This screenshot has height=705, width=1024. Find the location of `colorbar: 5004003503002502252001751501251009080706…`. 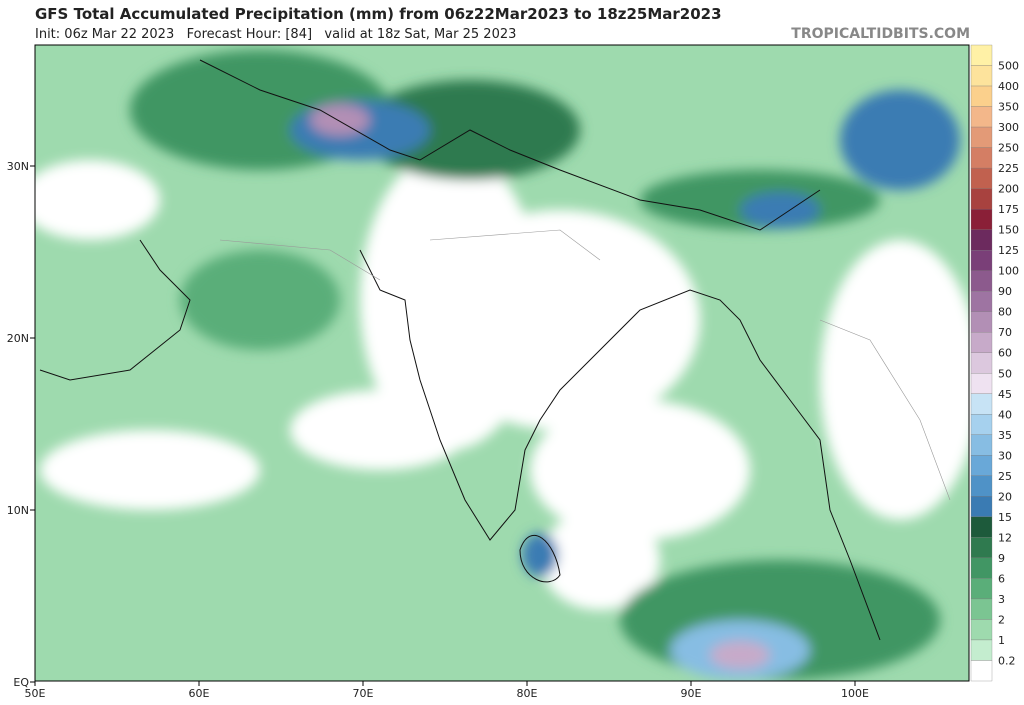

colorbar: 5004003503002502252001751501251009080706… is located at coordinates (994, 363).